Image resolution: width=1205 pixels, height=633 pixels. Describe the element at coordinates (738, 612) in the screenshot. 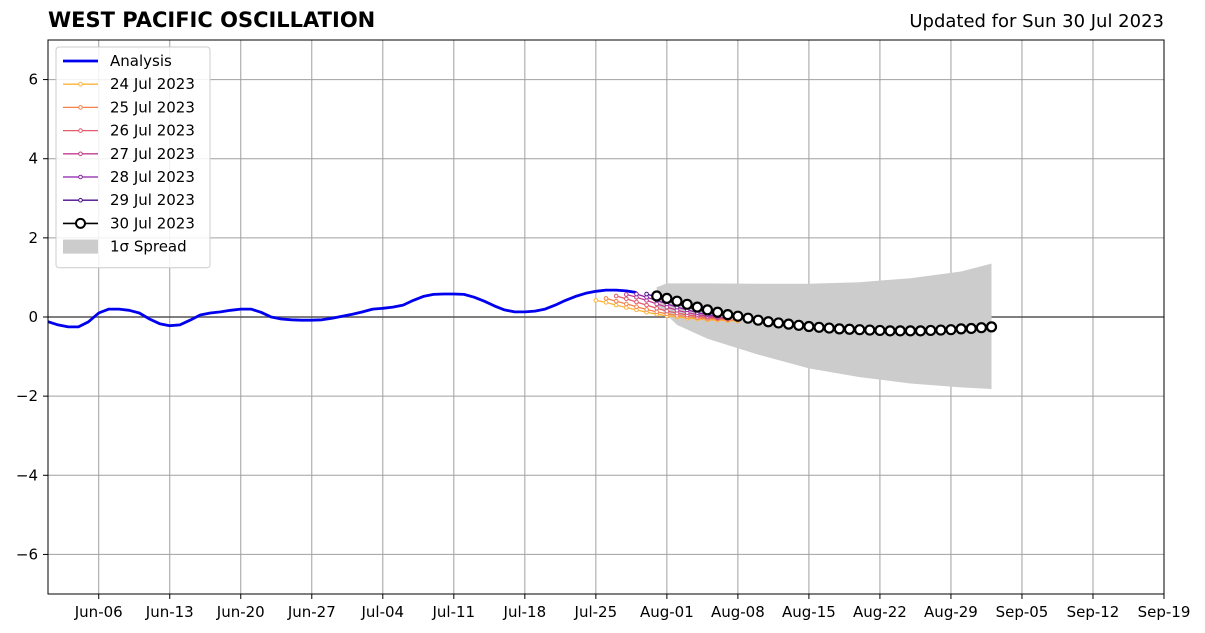

I see `x-tick-label: Aug-08` at that location.